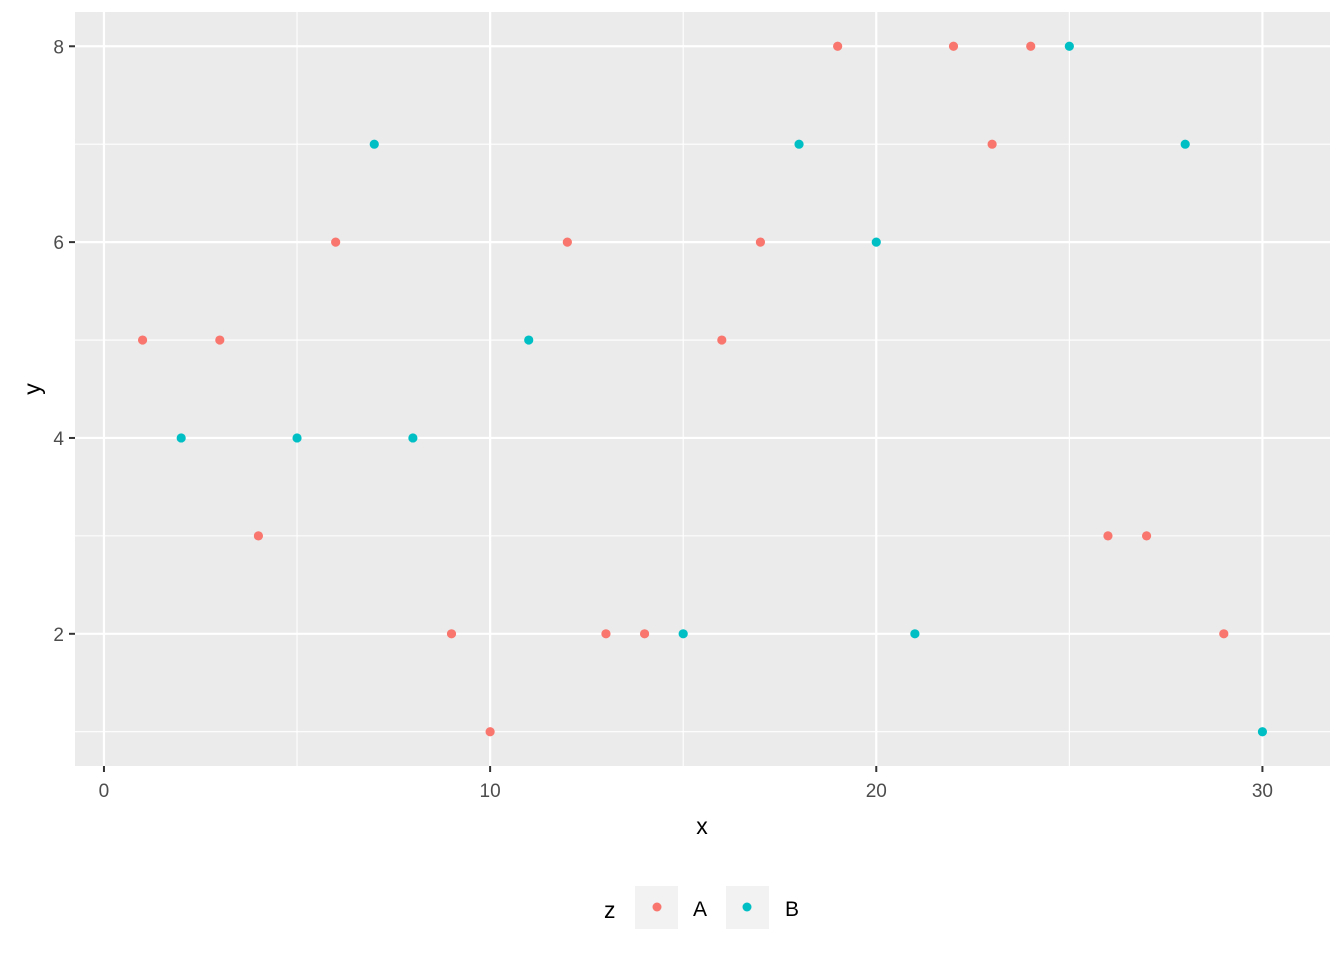 This screenshot has height=960, width=1344. Describe the element at coordinates (1262, 791) in the screenshot. I see `x-tick-label: 30` at that location.